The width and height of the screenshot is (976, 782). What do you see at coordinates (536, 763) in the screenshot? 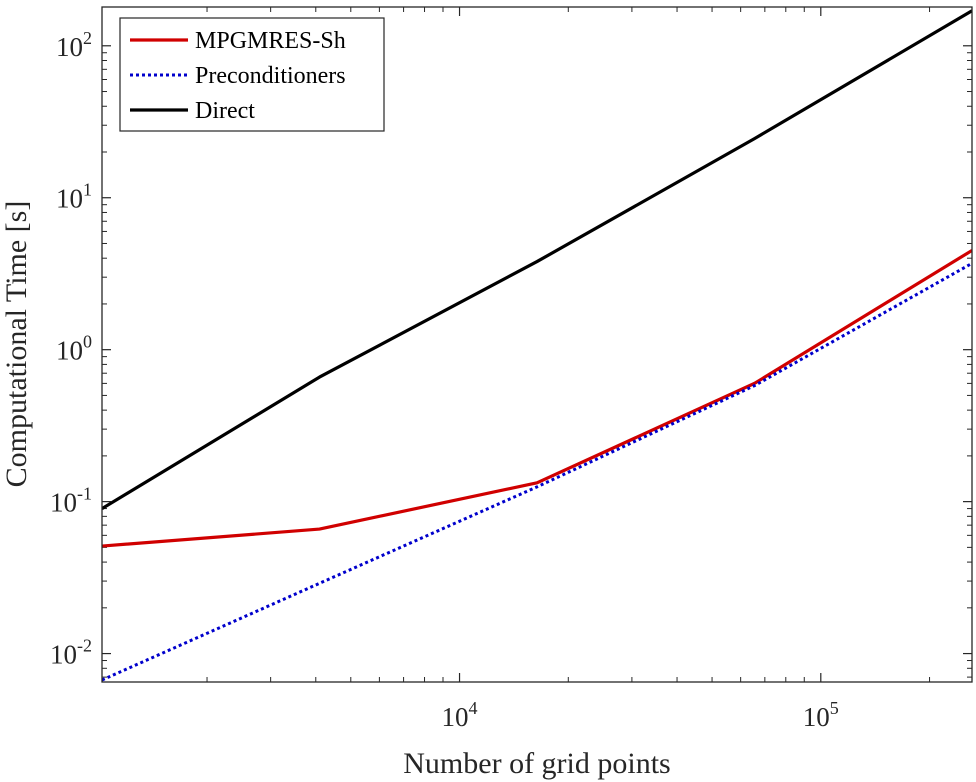
I see `x-axis-label: Number of grid points` at bounding box center [536, 763].